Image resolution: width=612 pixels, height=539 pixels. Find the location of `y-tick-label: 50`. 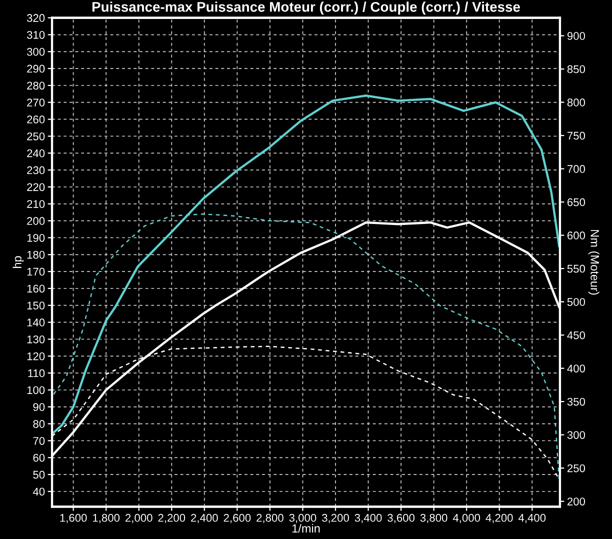

y-tick-label: 50 is located at coordinates (39, 474).